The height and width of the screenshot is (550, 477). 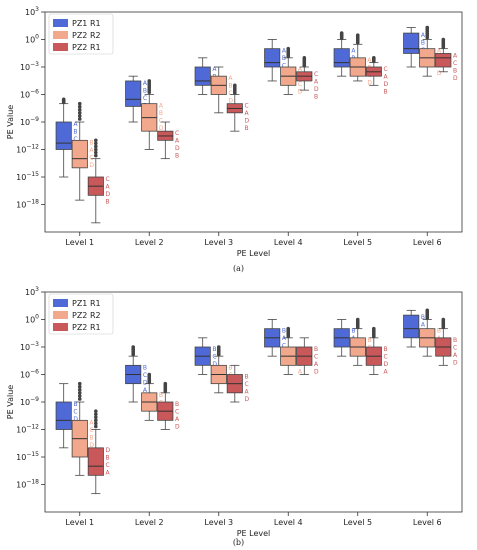 What do you see at coordinates (32, 39) in the screenshot?
I see `y-tick-label: 10⁰` at bounding box center [32, 39].